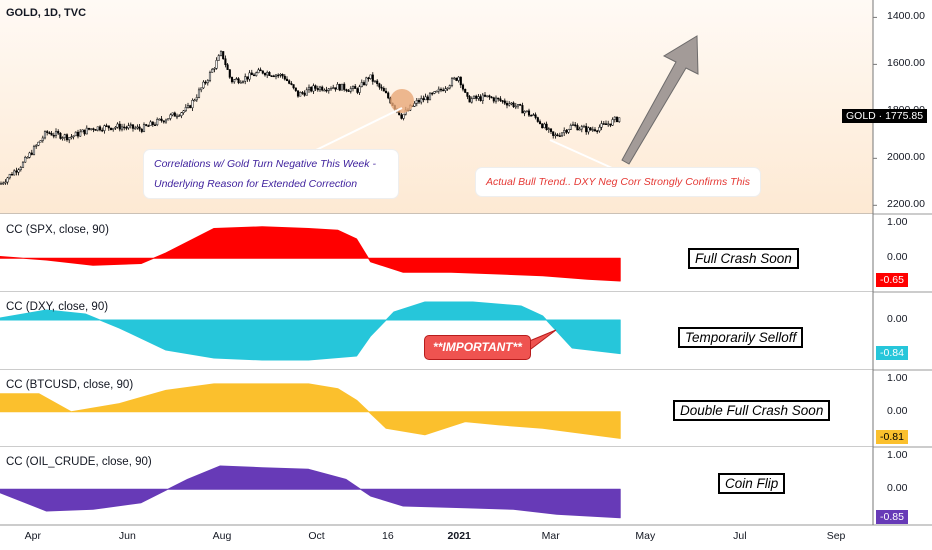 The image size is (932, 550). What do you see at coordinates (897, 257) in the screenshot?
I see `spx-axis-label: 0.00` at bounding box center [897, 257].